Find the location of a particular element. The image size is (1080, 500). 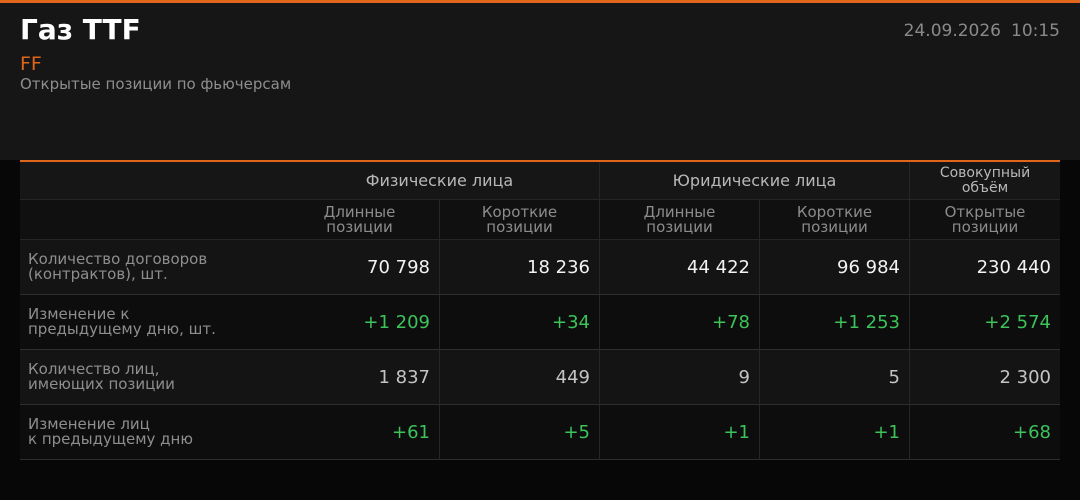

row-label-text: имеющих позиции is located at coordinates (101, 384).